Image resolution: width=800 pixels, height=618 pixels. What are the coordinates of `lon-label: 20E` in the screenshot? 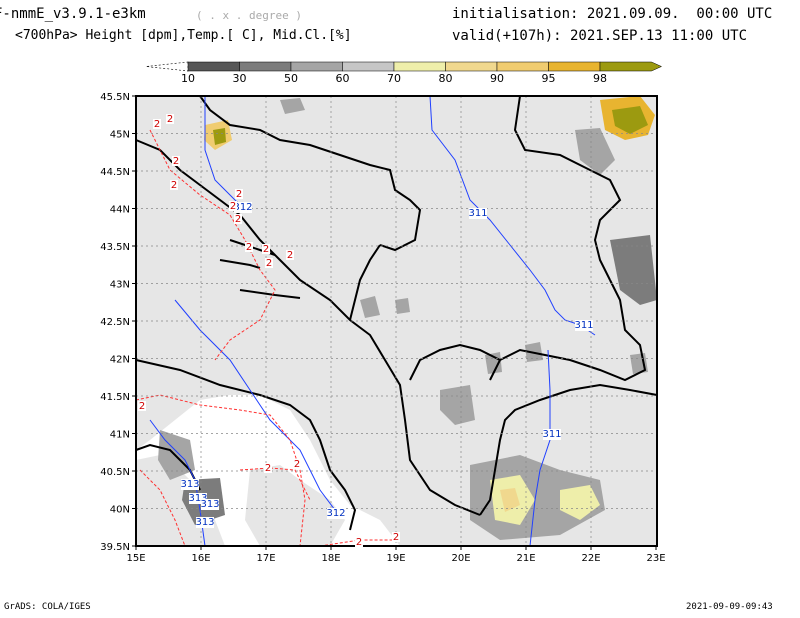 It's located at (460, 558).